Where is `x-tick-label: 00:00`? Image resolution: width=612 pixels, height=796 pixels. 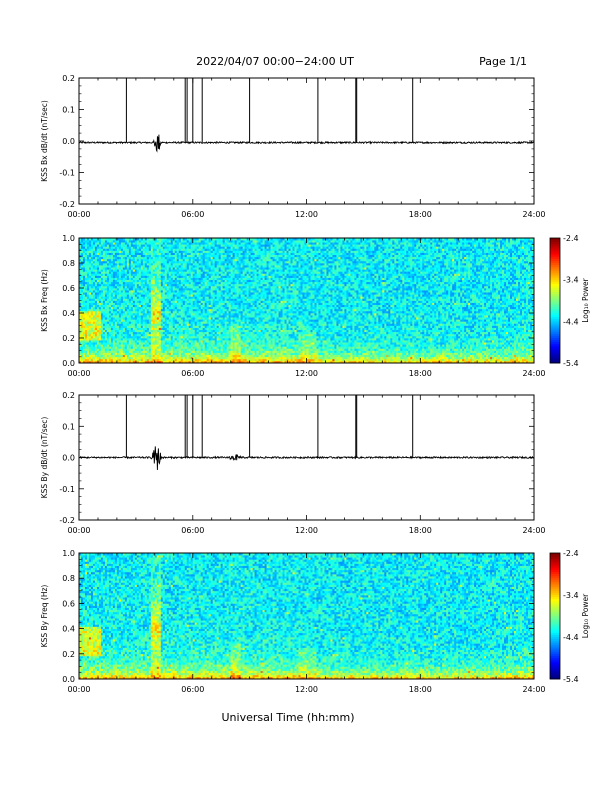
x-tick-label: 00:00 is located at coordinates (78, 214).